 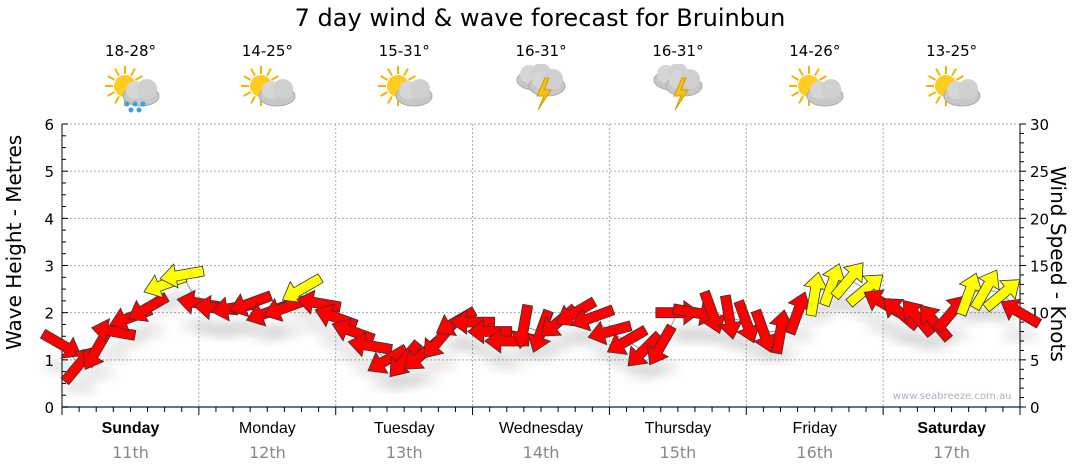 I want to click on sun-cloud-rain-icon, so click(x=131, y=89).